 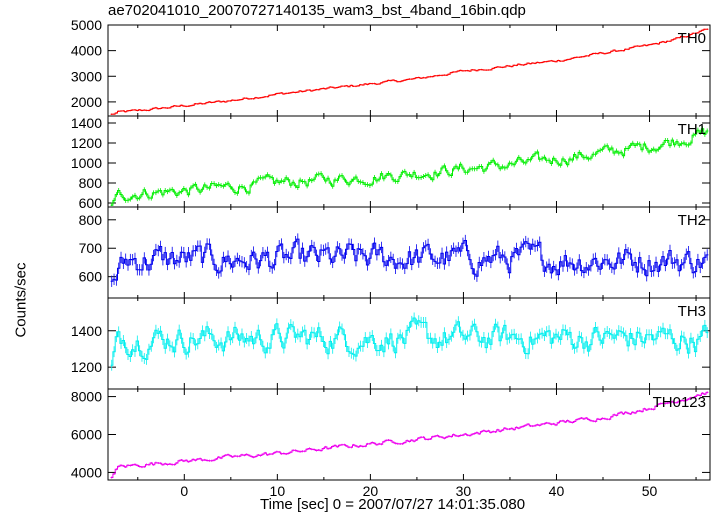 What do you see at coordinates (679, 402) in the screenshot?
I see `panel-label-th0123: TH0123` at bounding box center [679, 402].